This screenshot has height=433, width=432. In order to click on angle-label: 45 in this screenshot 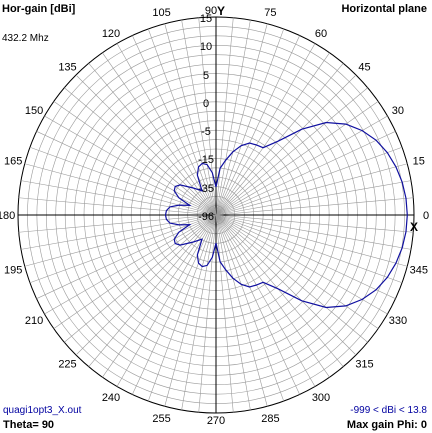, I will do `click(364, 68)`.